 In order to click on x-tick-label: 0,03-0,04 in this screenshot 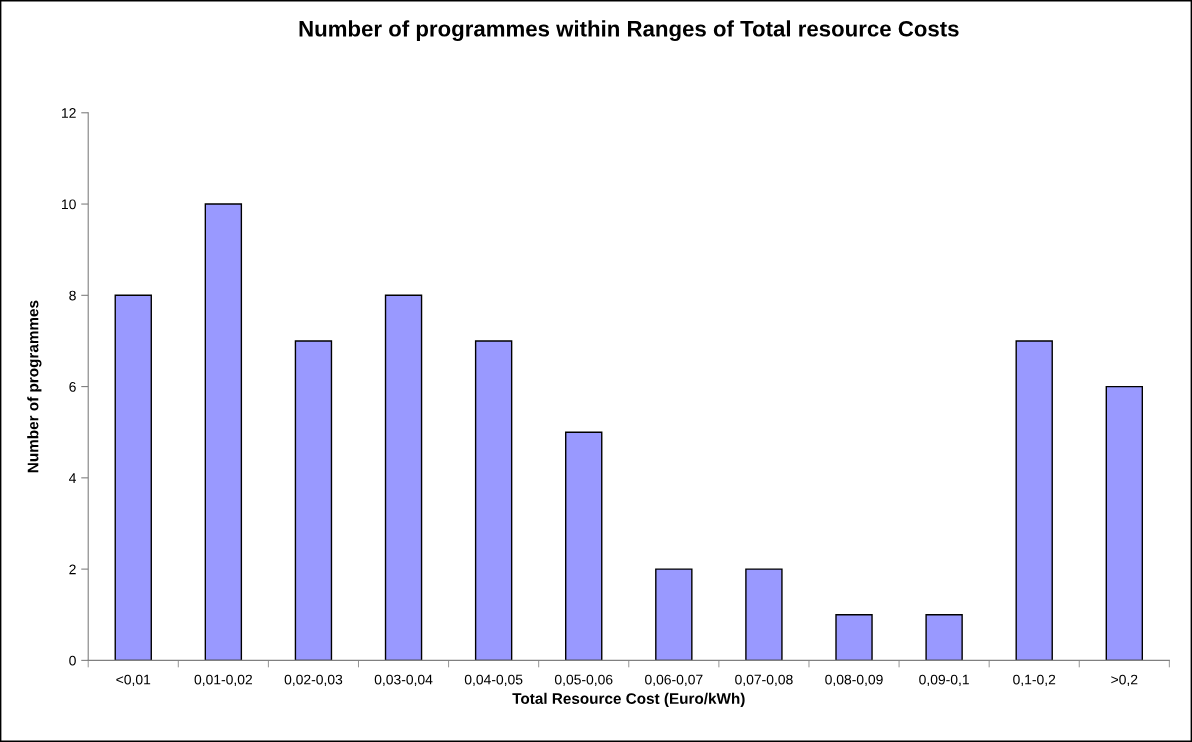, I will do `click(403, 680)`.